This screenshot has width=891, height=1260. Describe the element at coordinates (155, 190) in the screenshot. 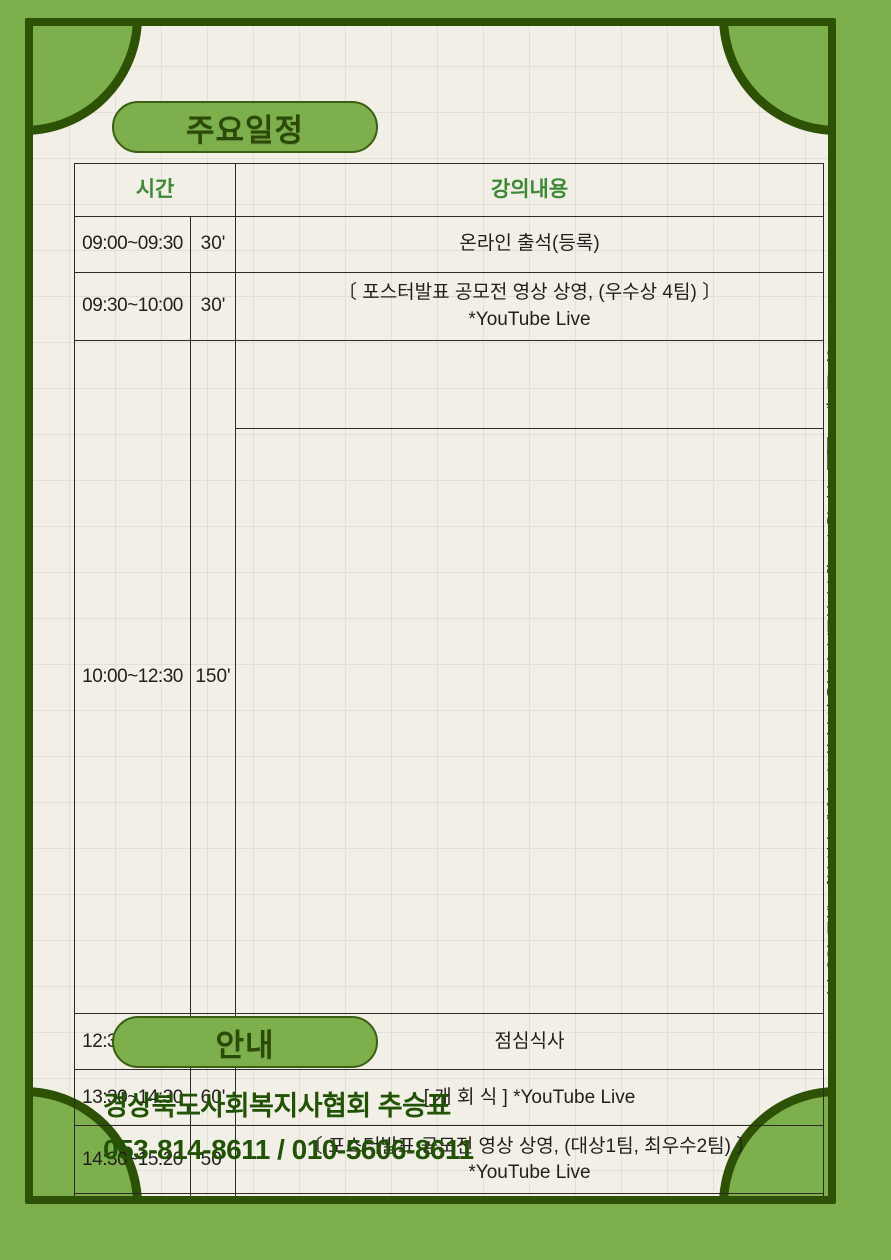

I see `column-header-time: 시간` at that location.